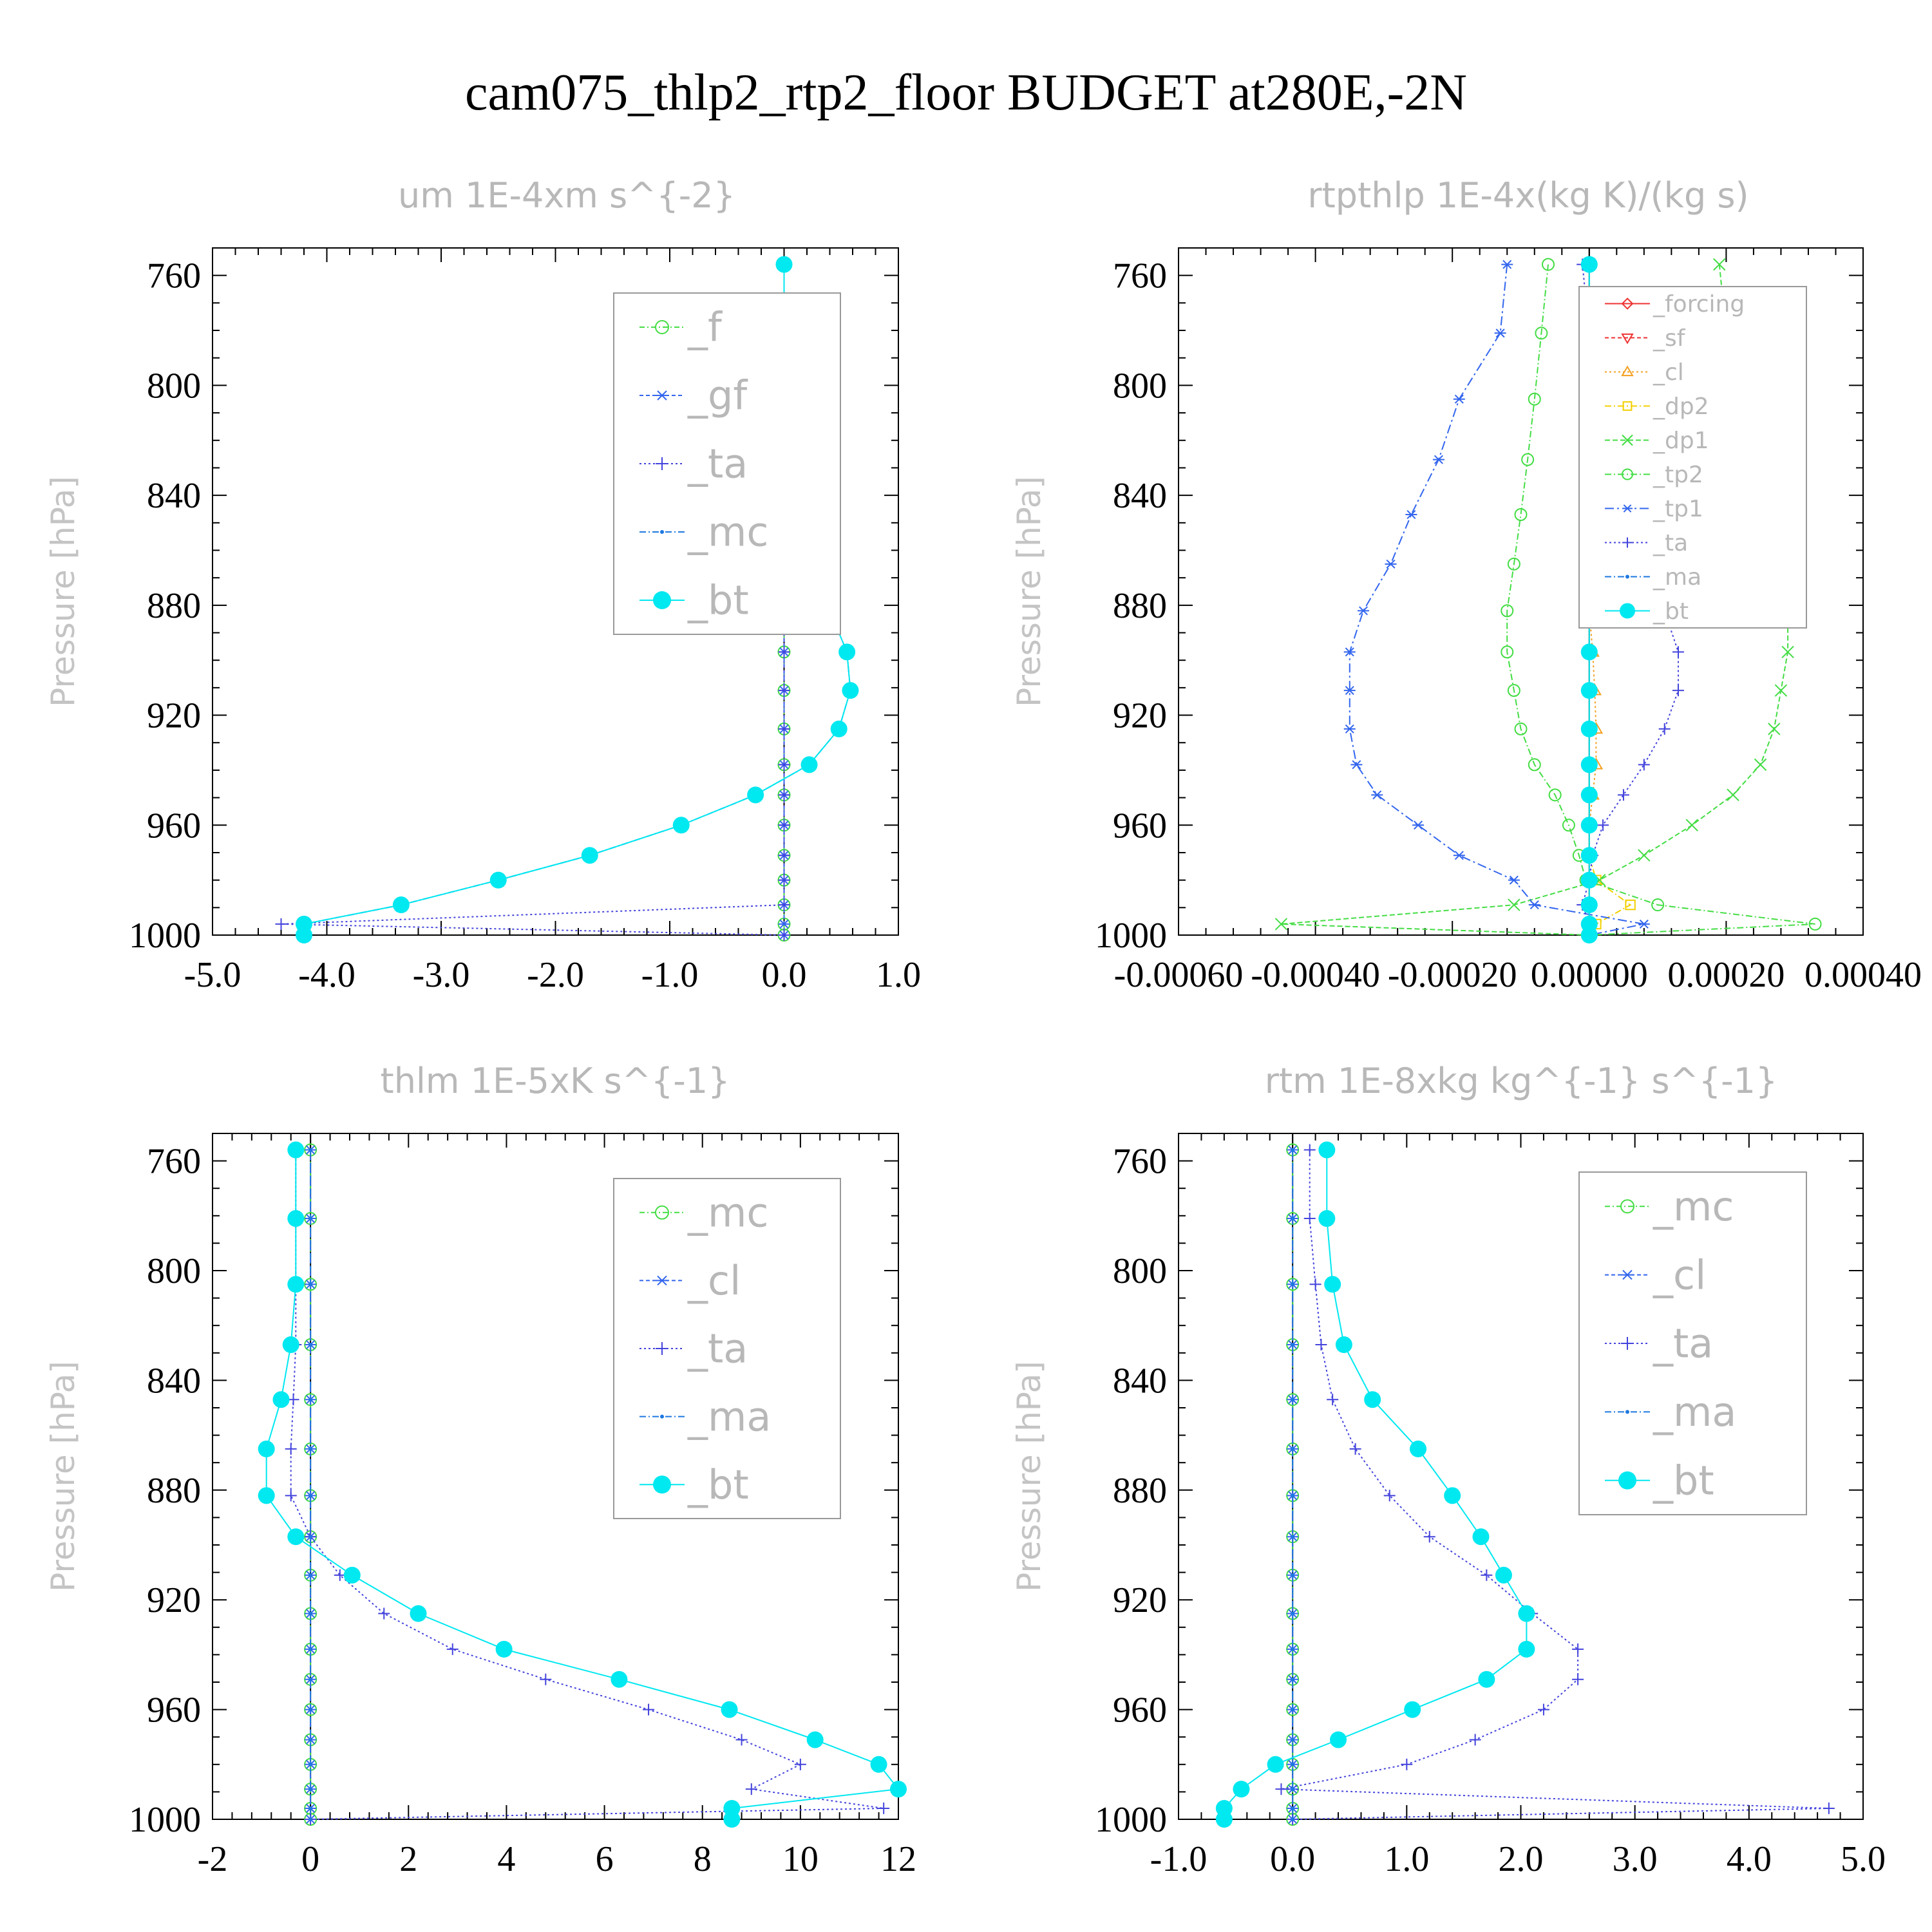 This screenshot has height=1932, width=1932. Describe the element at coordinates (1679, 1274) in the screenshot. I see `legend-label: _cl` at that location.